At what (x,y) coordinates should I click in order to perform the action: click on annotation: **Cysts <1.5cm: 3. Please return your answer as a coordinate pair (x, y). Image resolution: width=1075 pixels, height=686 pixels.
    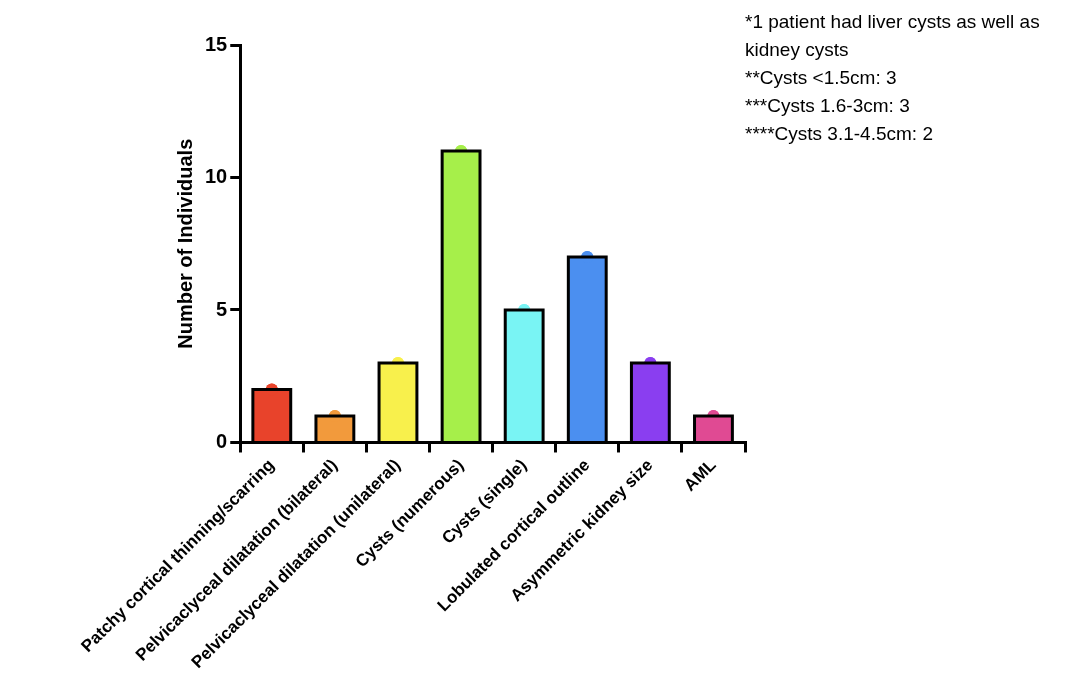
    Looking at the image, I should click on (821, 78).